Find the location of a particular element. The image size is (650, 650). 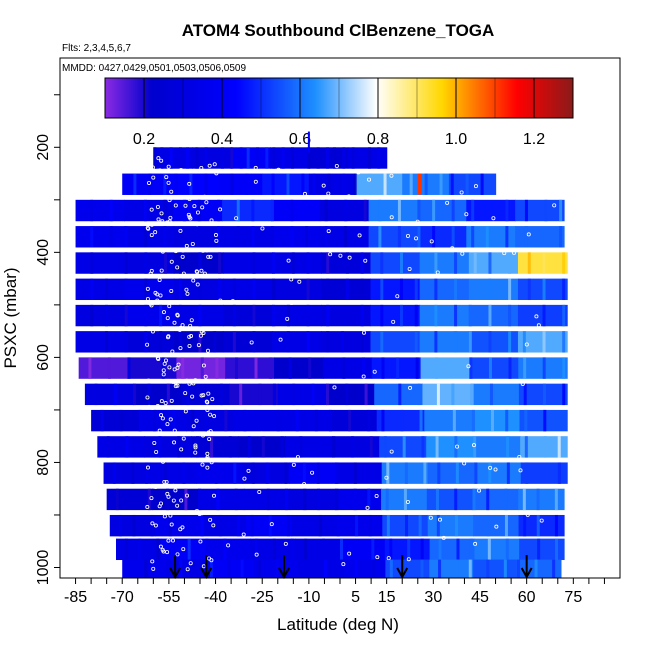

flight-arrows is located at coordinates (351, 567).